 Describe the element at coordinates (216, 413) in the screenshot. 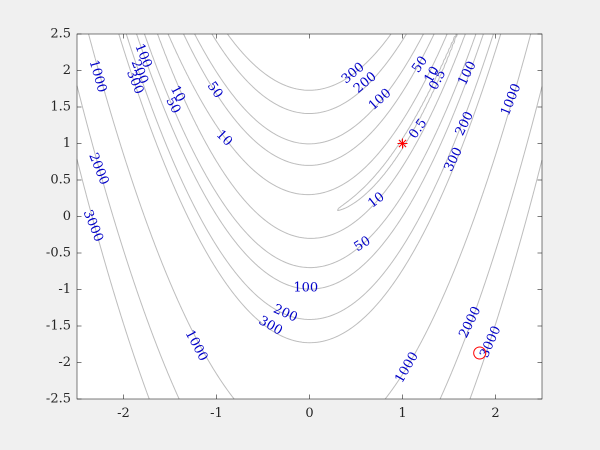

I see `x-tick-label: -1` at that location.